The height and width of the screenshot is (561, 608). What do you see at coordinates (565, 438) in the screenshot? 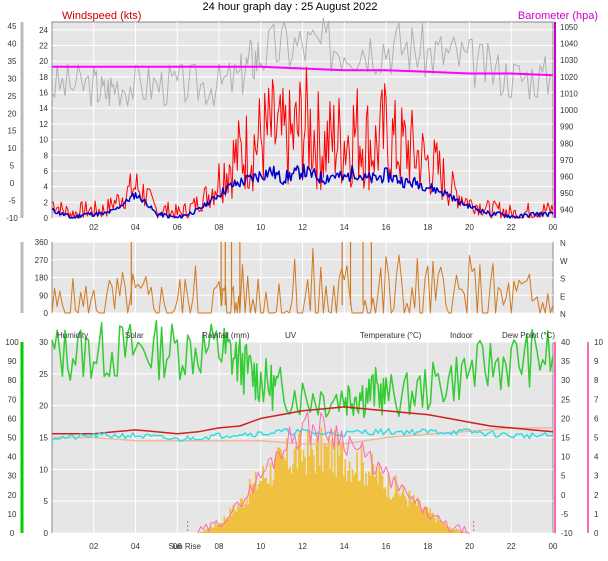
I see `temperature-tick: 15` at bounding box center [565, 438].